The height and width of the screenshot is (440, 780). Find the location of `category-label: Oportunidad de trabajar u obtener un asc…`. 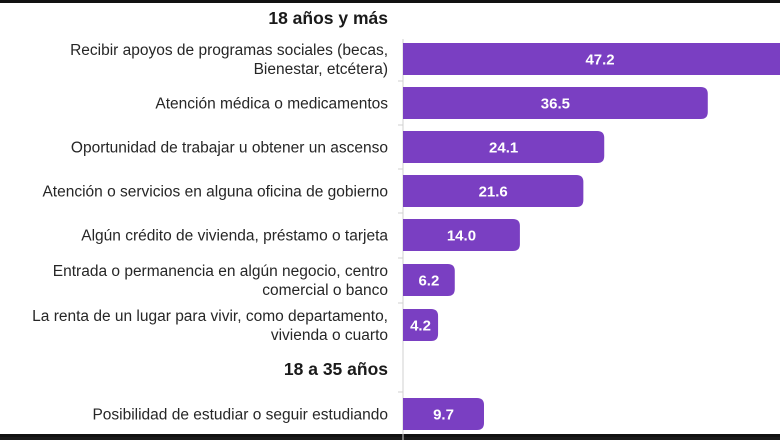

category-label: Oportunidad de trabajar u obtener un asc… is located at coordinates (229, 148).